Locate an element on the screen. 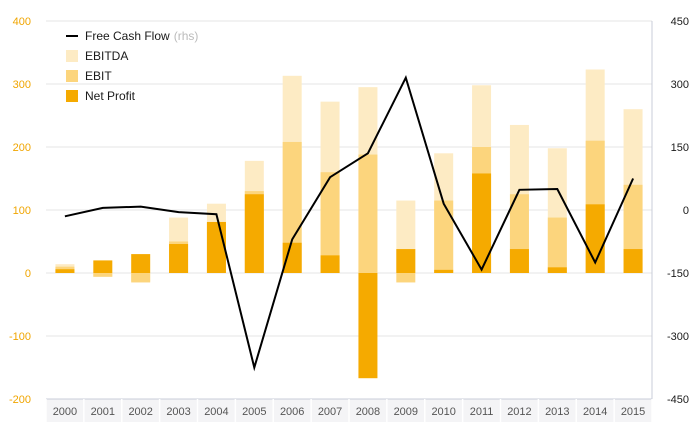 This screenshot has height=433, width=700. right-axis: 450 300 150 0 -150 -300 -450 is located at coordinates (678, 211).